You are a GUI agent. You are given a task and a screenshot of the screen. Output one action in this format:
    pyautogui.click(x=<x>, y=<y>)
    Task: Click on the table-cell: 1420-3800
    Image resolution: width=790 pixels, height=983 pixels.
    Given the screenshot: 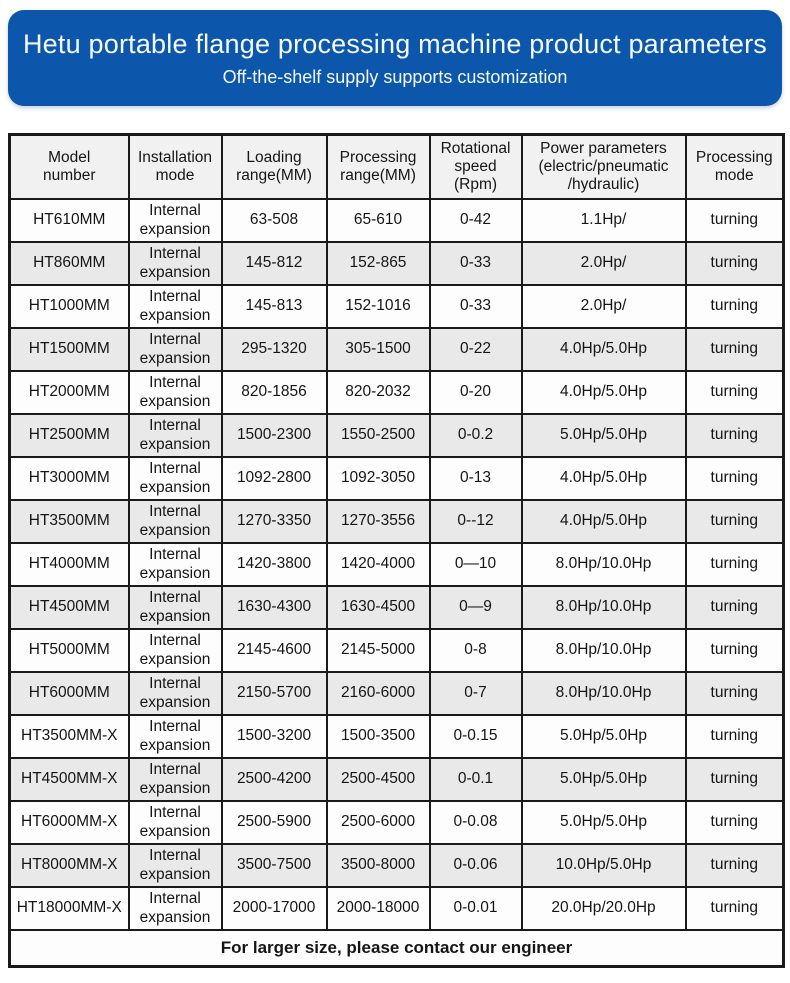 What is the action you would take?
    pyautogui.click(x=274, y=564)
    